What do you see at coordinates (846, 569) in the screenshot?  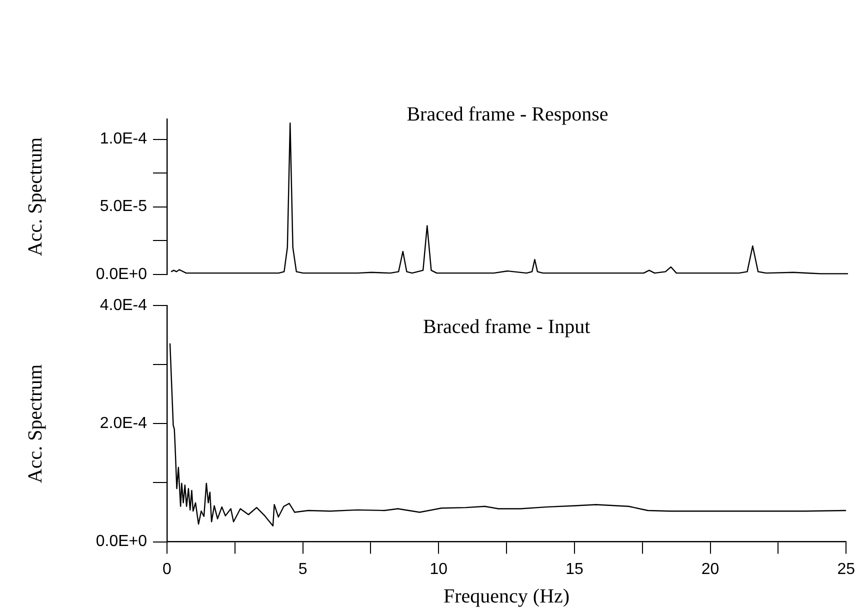 I see `x-tick-label: 25` at bounding box center [846, 569].